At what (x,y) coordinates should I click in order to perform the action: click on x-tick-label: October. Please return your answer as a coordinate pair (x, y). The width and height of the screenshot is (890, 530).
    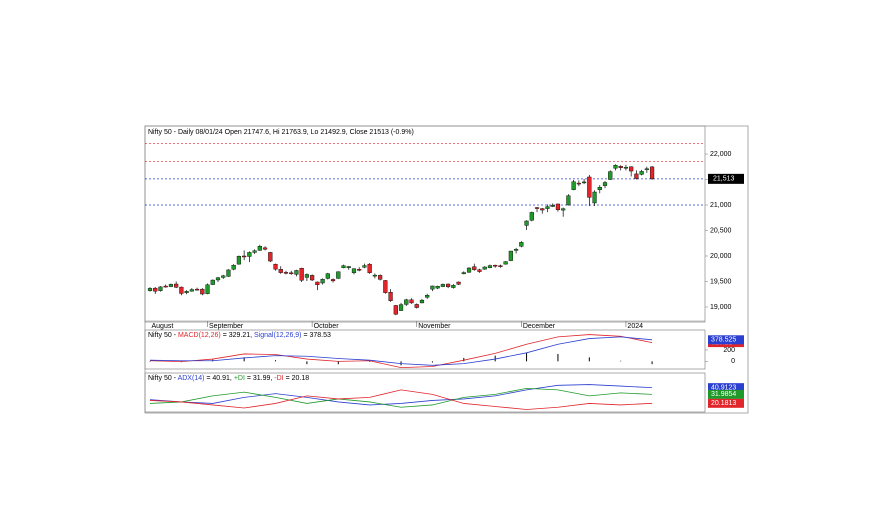
    Looking at the image, I should click on (327, 326).